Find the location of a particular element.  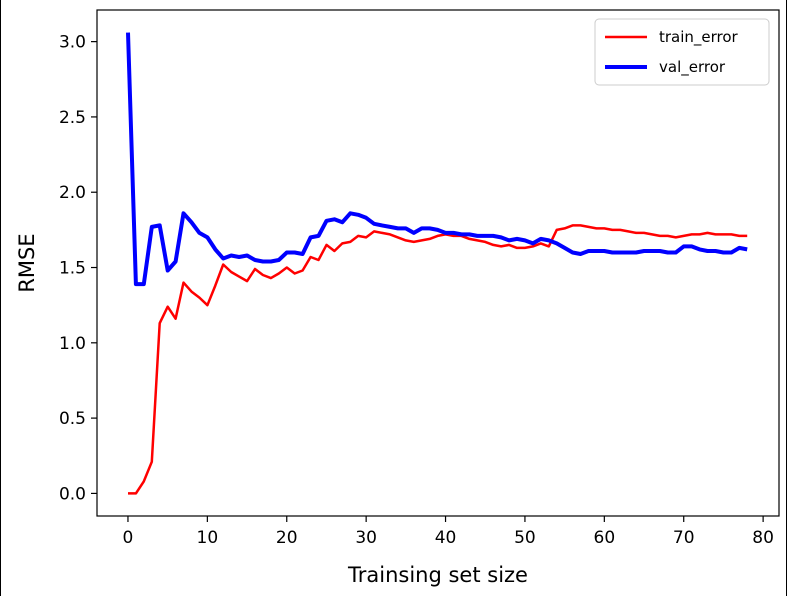

x-tick-label: 10 is located at coordinates (208, 538).